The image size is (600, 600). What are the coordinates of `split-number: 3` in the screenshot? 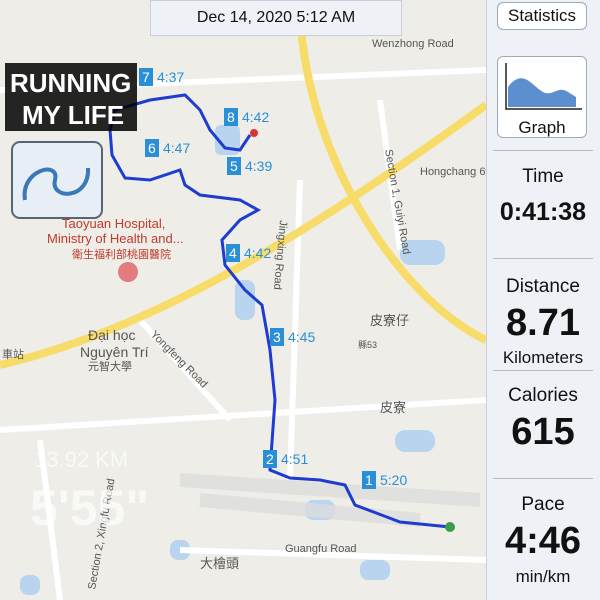 It's located at (277, 337).